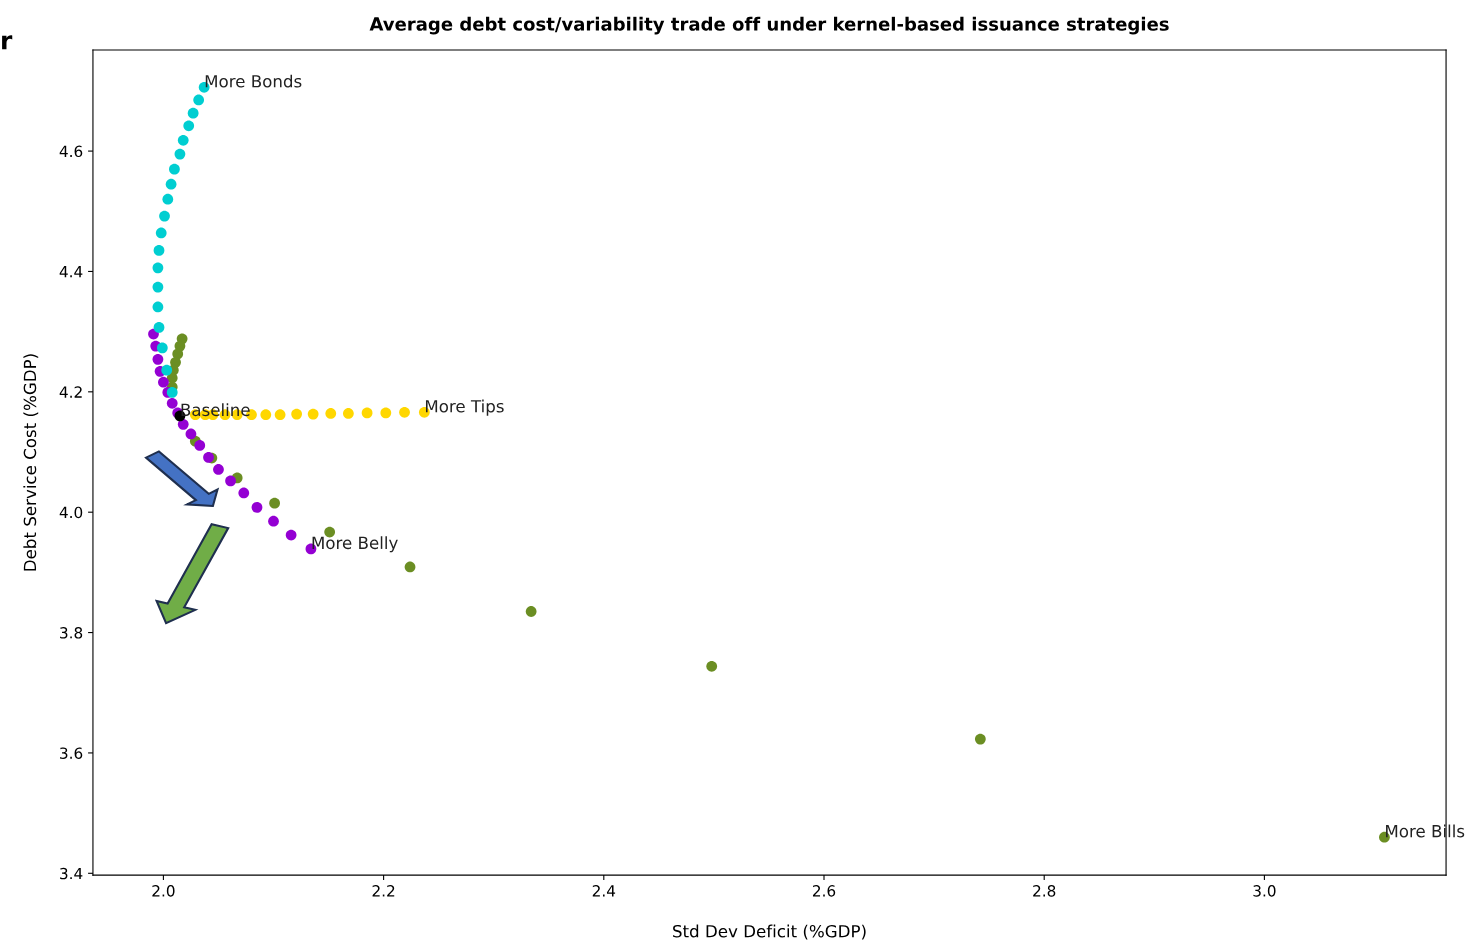  What do you see at coordinates (1264, 891) in the screenshot?
I see `x-tick-label: 3.0` at bounding box center [1264, 891].